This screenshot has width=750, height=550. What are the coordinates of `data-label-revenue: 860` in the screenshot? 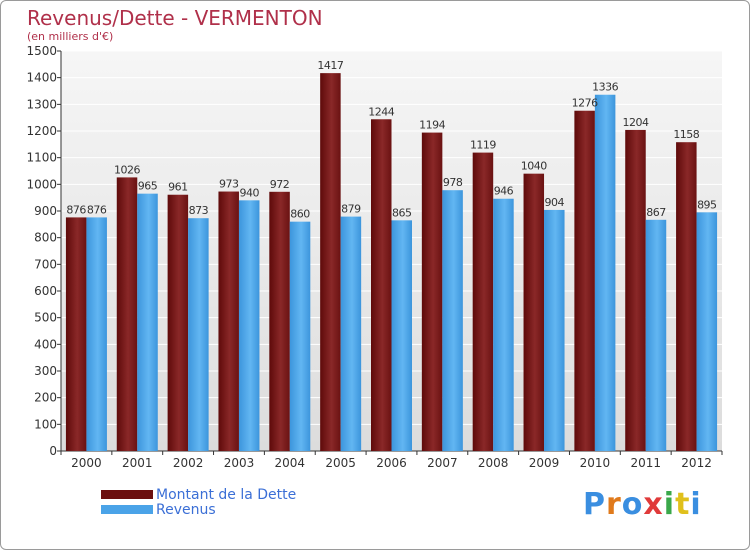 It's located at (300, 214).